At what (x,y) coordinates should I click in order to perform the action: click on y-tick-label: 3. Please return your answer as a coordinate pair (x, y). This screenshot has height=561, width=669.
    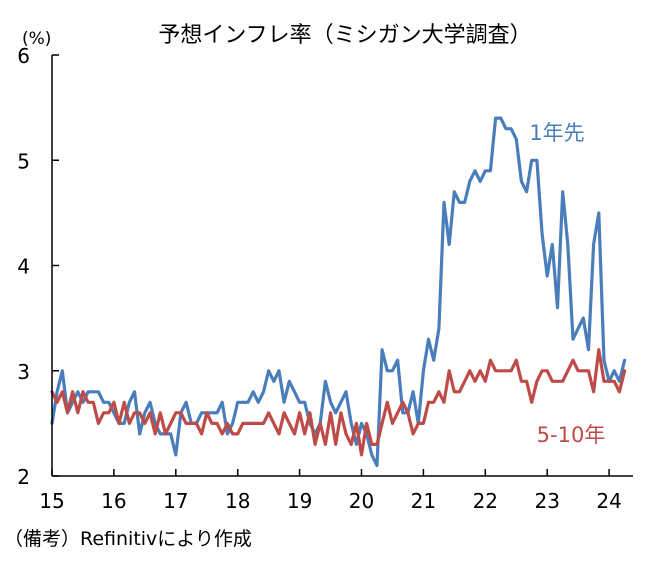
    Looking at the image, I should click on (23, 372).